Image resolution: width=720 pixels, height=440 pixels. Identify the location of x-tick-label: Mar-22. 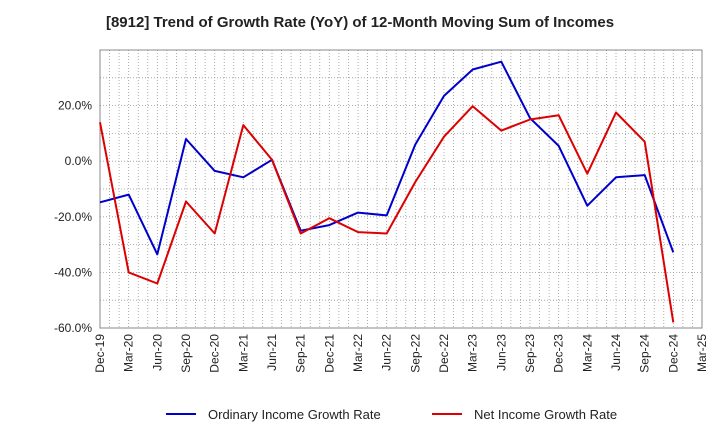
(358, 353).